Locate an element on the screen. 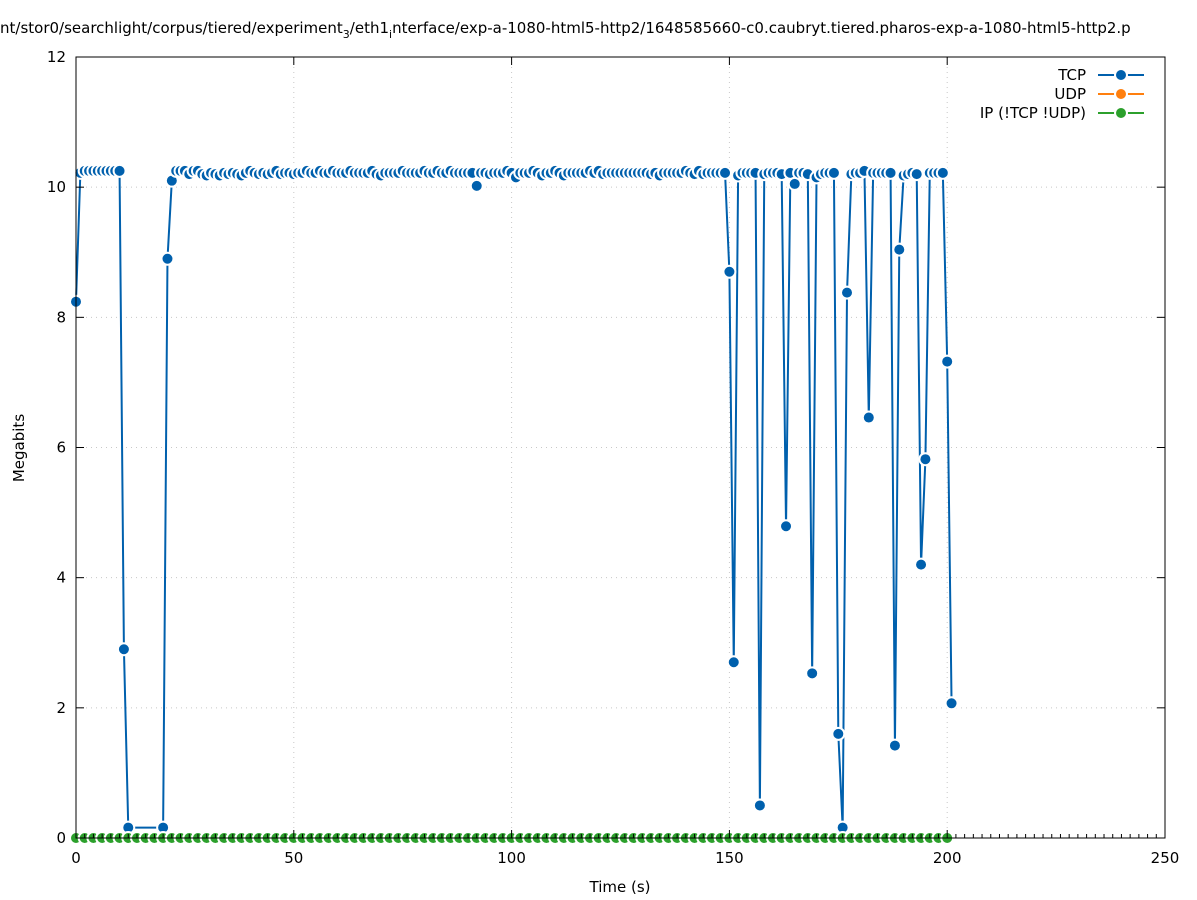 The image size is (1197, 900). x-tick-label-3: 150 is located at coordinates (729, 858).